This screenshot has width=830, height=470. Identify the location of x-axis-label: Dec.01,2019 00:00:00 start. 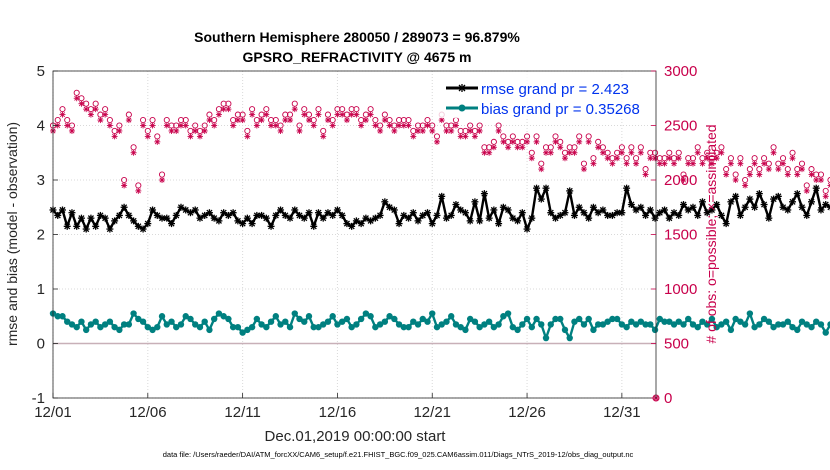
(356, 436).